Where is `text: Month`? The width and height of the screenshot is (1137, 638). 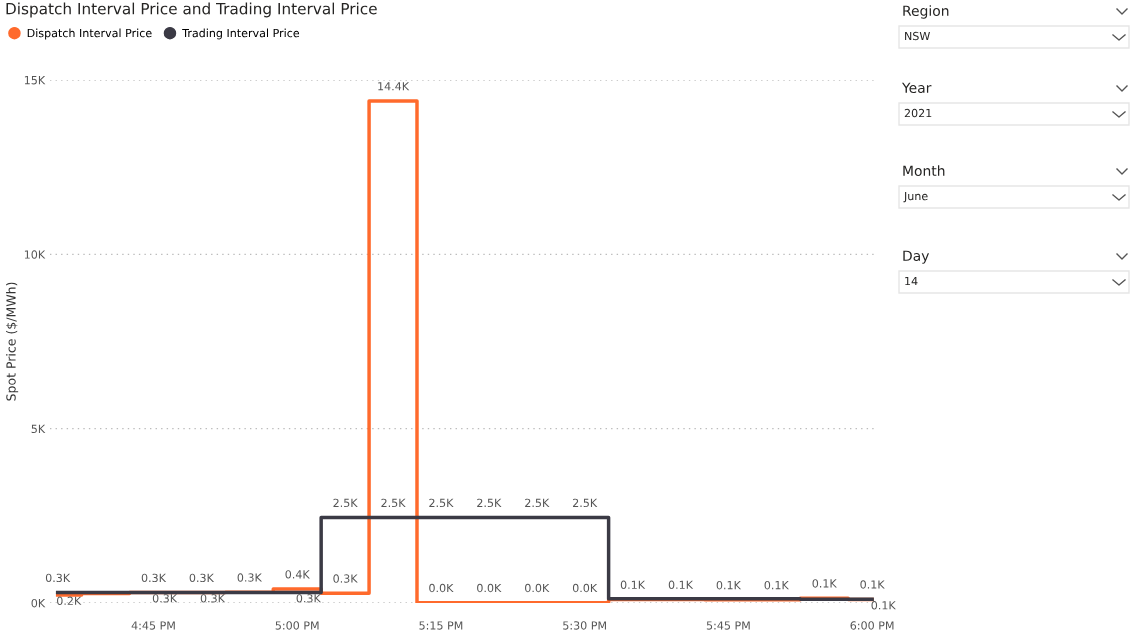 text: Month is located at coordinates (924, 171).